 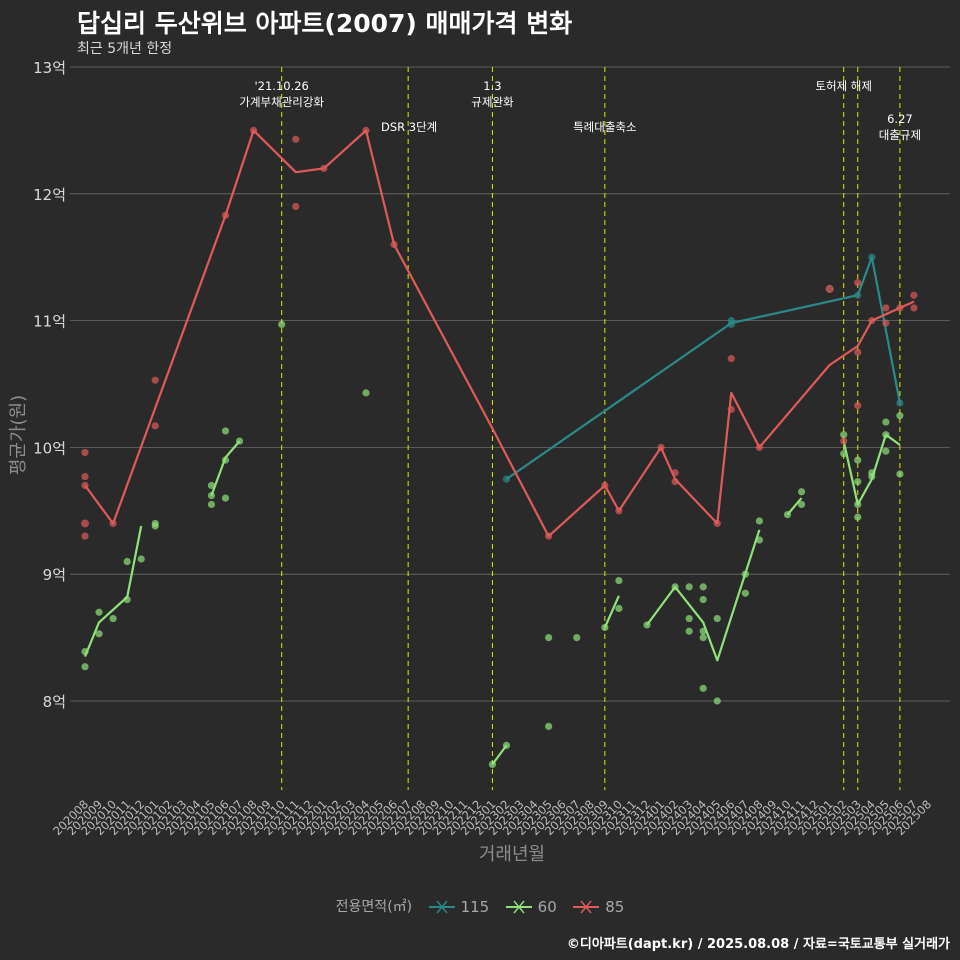 What do you see at coordinates (409, 127) in the screenshot?
I see `event-label: DSR 3단계` at bounding box center [409, 127].